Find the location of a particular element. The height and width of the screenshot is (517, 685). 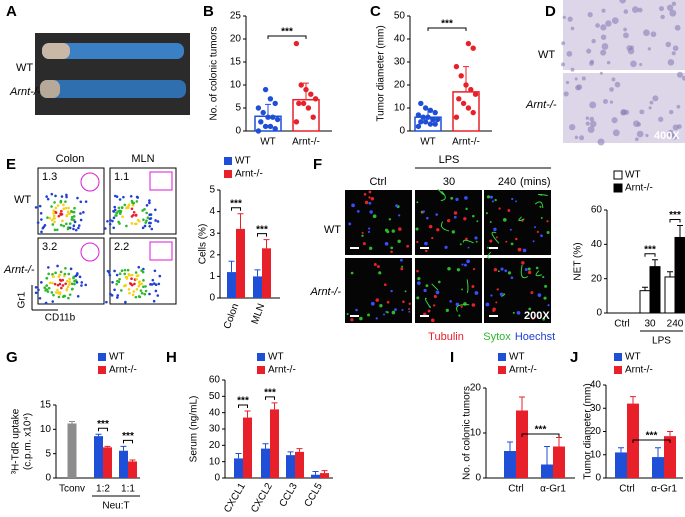

colon-wt-tip is located at coordinates (56, 51).